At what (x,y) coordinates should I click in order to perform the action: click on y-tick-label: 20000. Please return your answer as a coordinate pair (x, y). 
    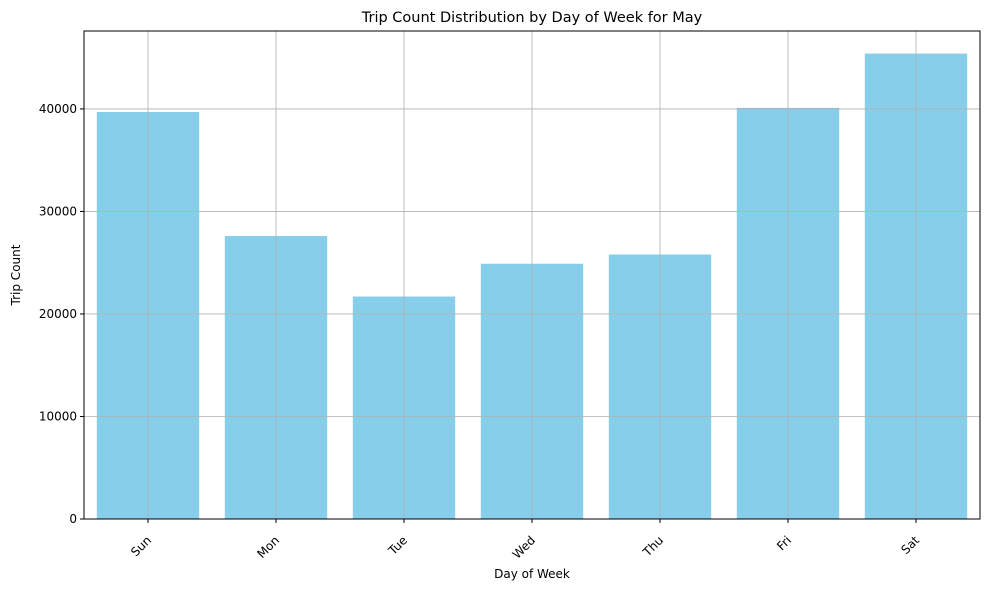
    Looking at the image, I should click on (58, 314).